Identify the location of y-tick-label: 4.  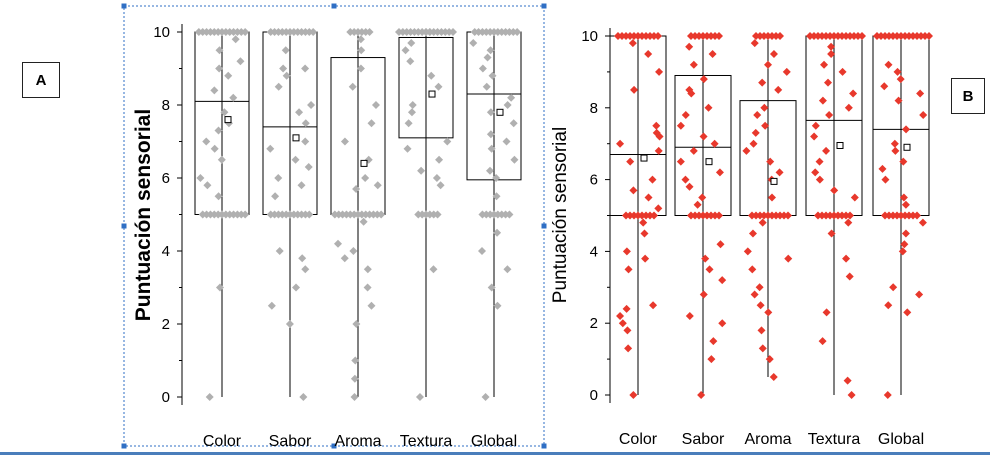
(594, 251).